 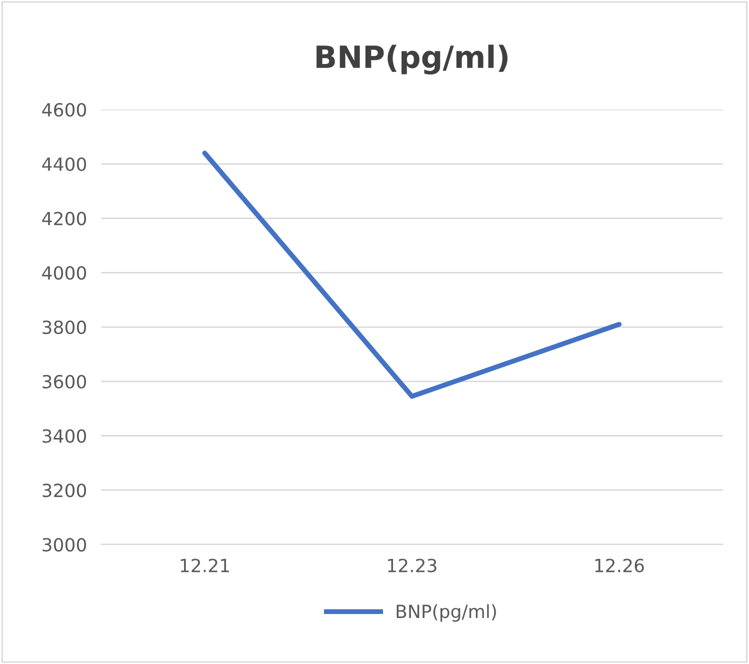 What do you see at coordinates (619, 565) in the screenshot?
I see `x-tick-label: 12.26` at bounding box center [619, 565].